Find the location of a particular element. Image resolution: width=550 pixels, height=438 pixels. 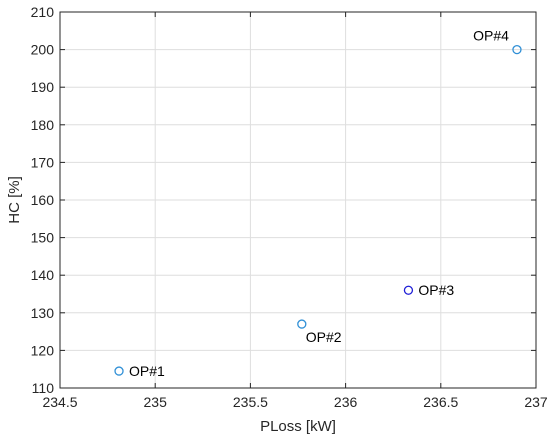

x-tick-label: 236.5 is located at coordinates (440, 402).